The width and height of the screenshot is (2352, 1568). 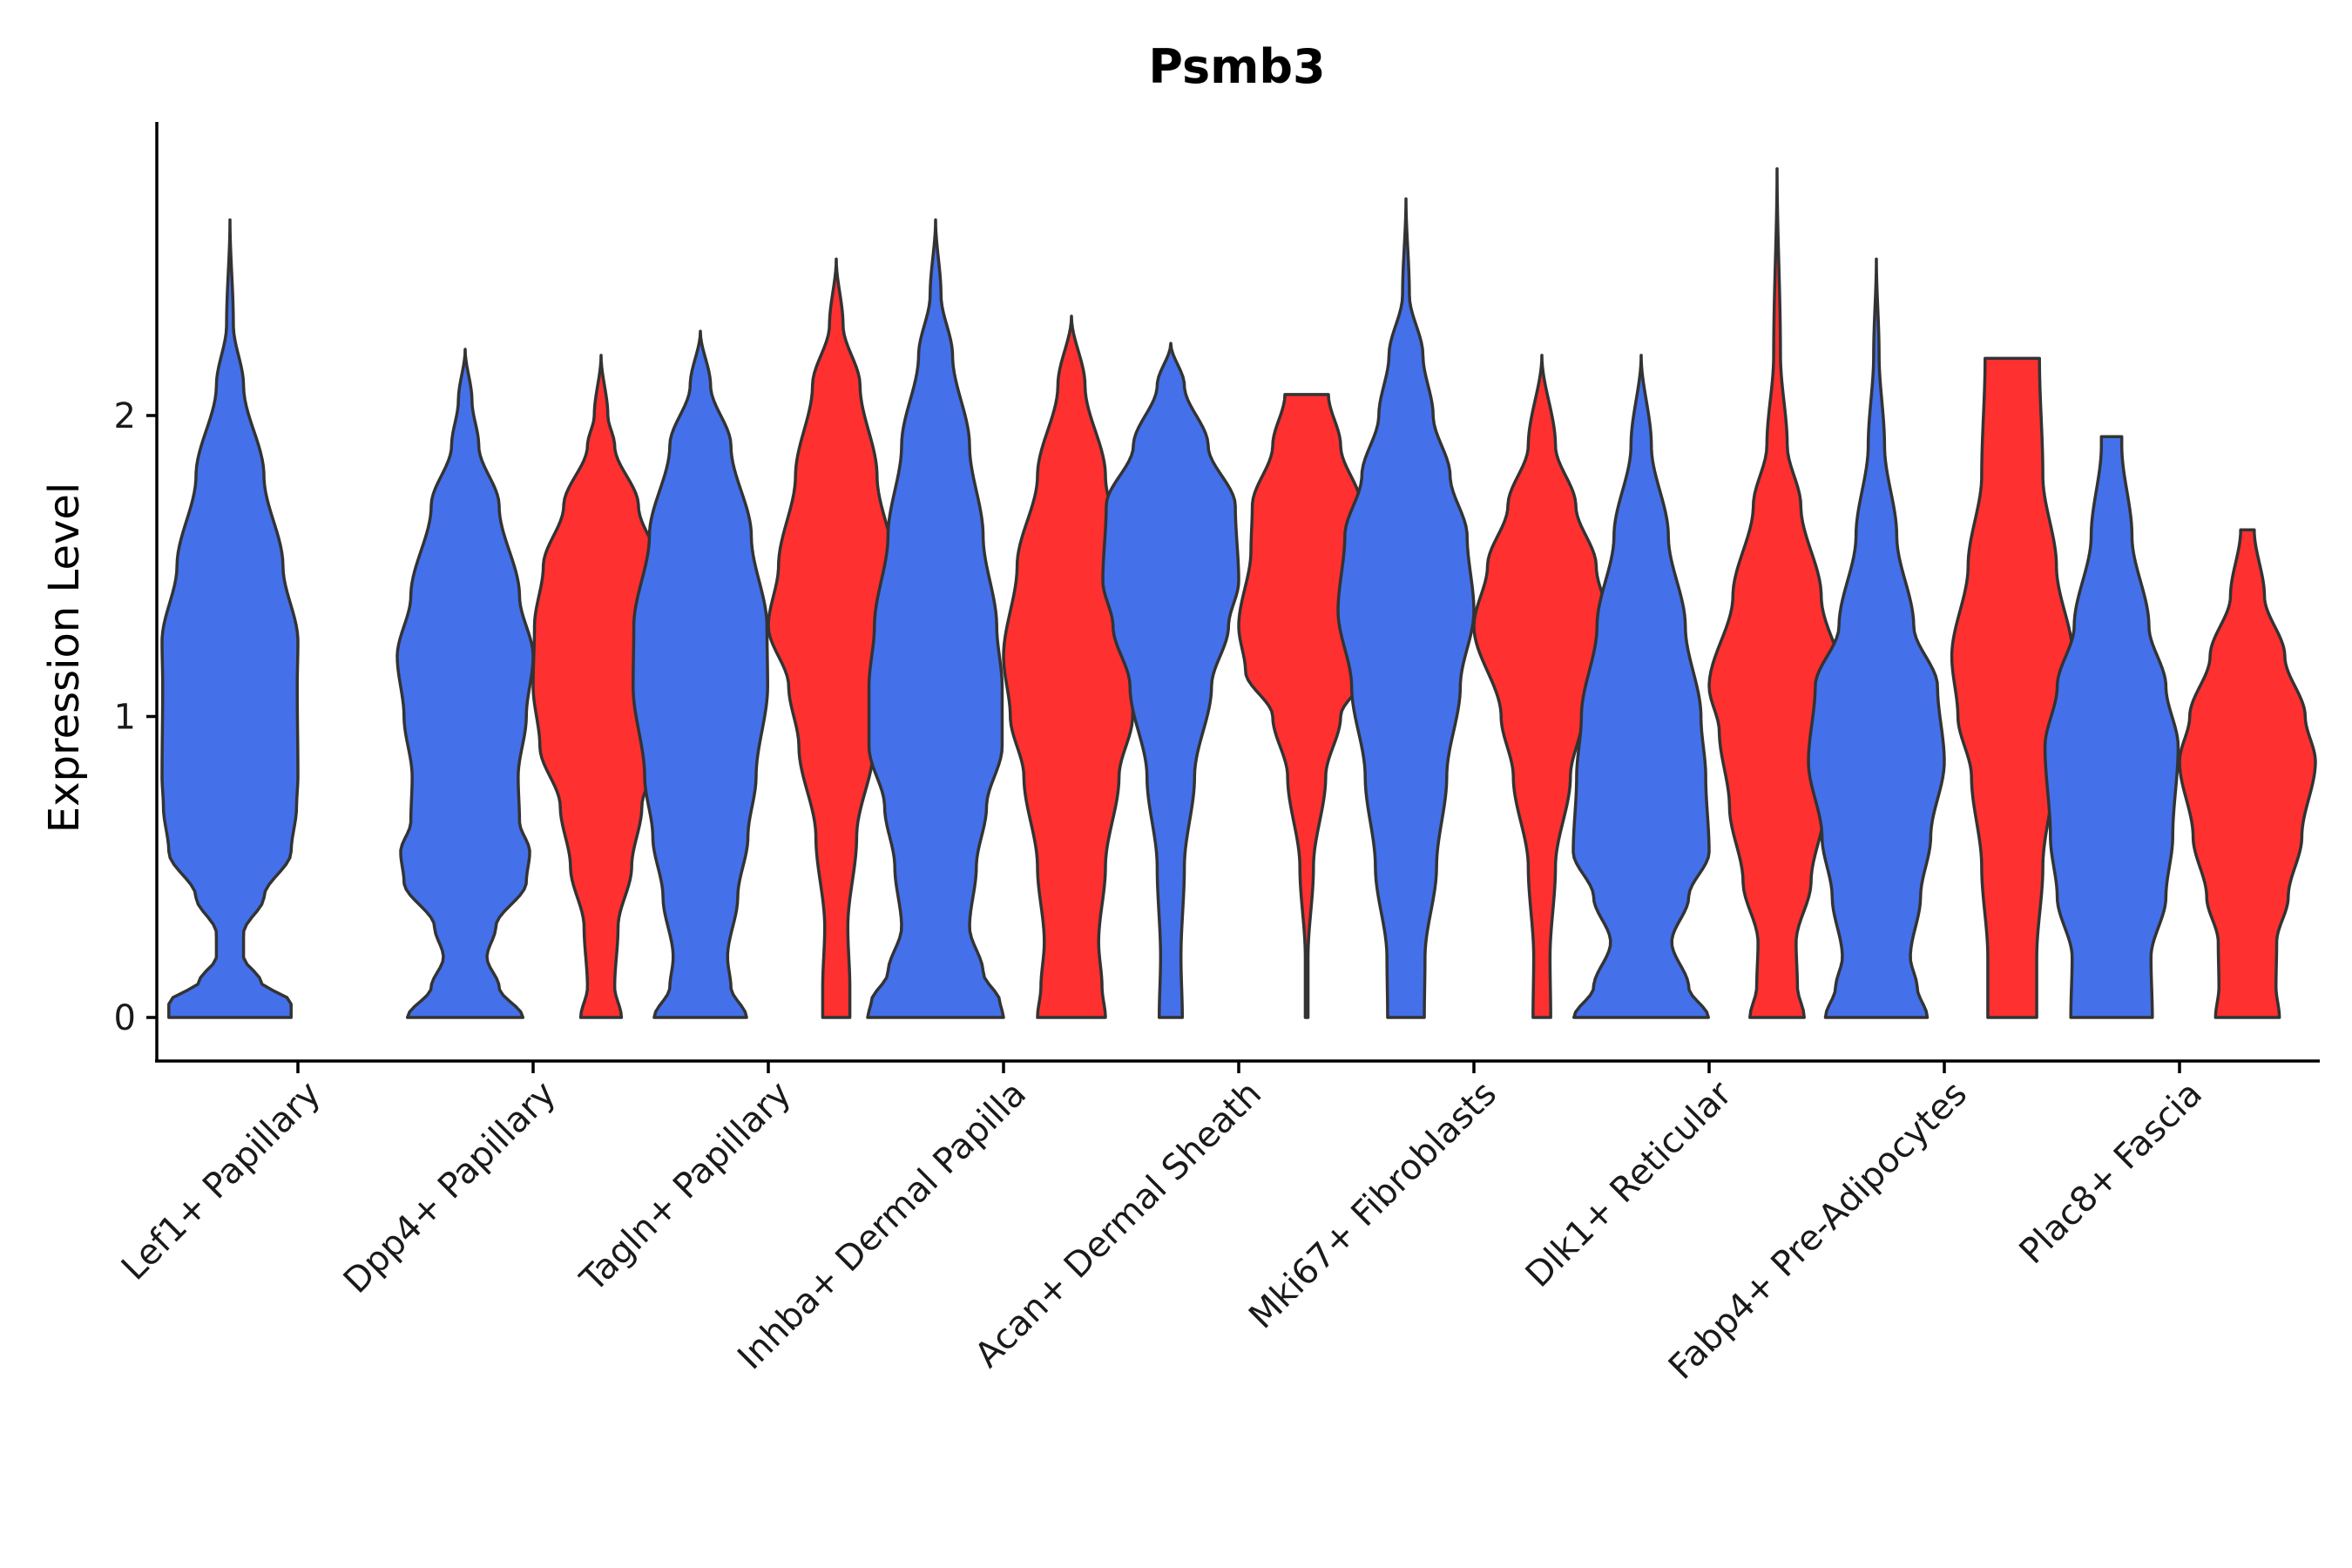 I want to click on violin-2-a, so click(x=700, y=674).